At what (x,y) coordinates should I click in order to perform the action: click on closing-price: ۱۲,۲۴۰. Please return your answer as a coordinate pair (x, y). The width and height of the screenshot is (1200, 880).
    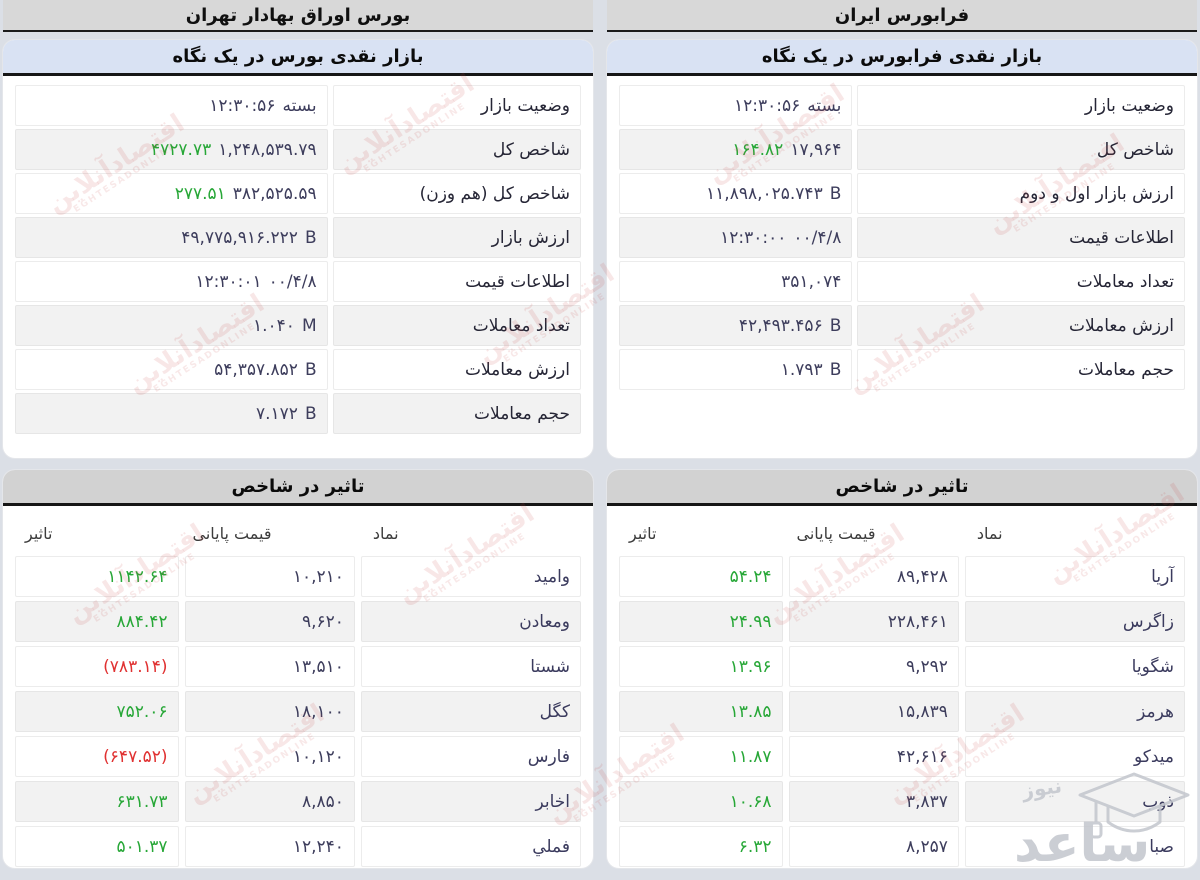
    Looking at the image, I should click on (269, 846).